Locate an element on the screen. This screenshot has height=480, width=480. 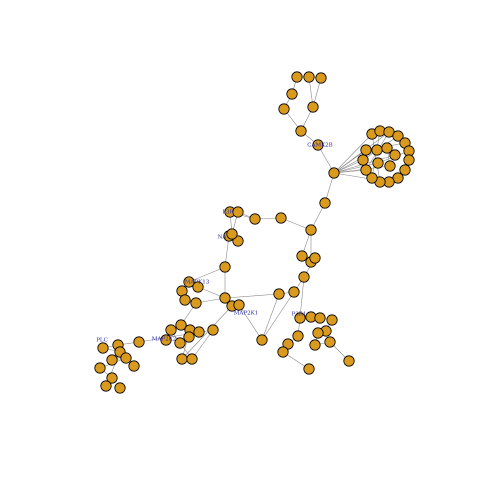
node-label-plc: PLC is located at coordinates (102, 341).